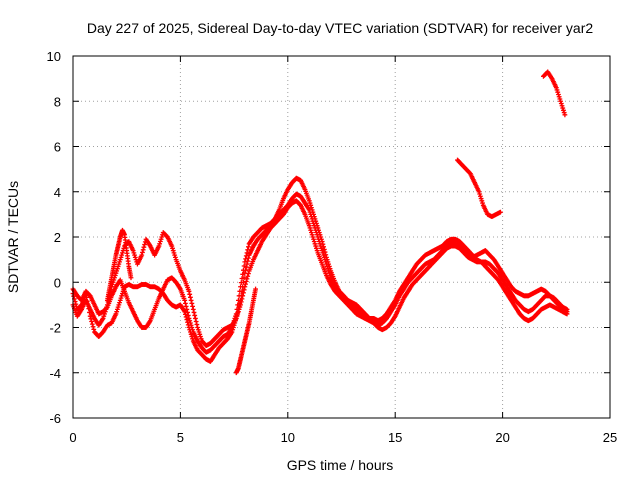 The width and height of the screenshot is (640, 480). Describe the element at coordinates (55, 418) in the screenshot. I see `y-tick-label: -6` at that location.